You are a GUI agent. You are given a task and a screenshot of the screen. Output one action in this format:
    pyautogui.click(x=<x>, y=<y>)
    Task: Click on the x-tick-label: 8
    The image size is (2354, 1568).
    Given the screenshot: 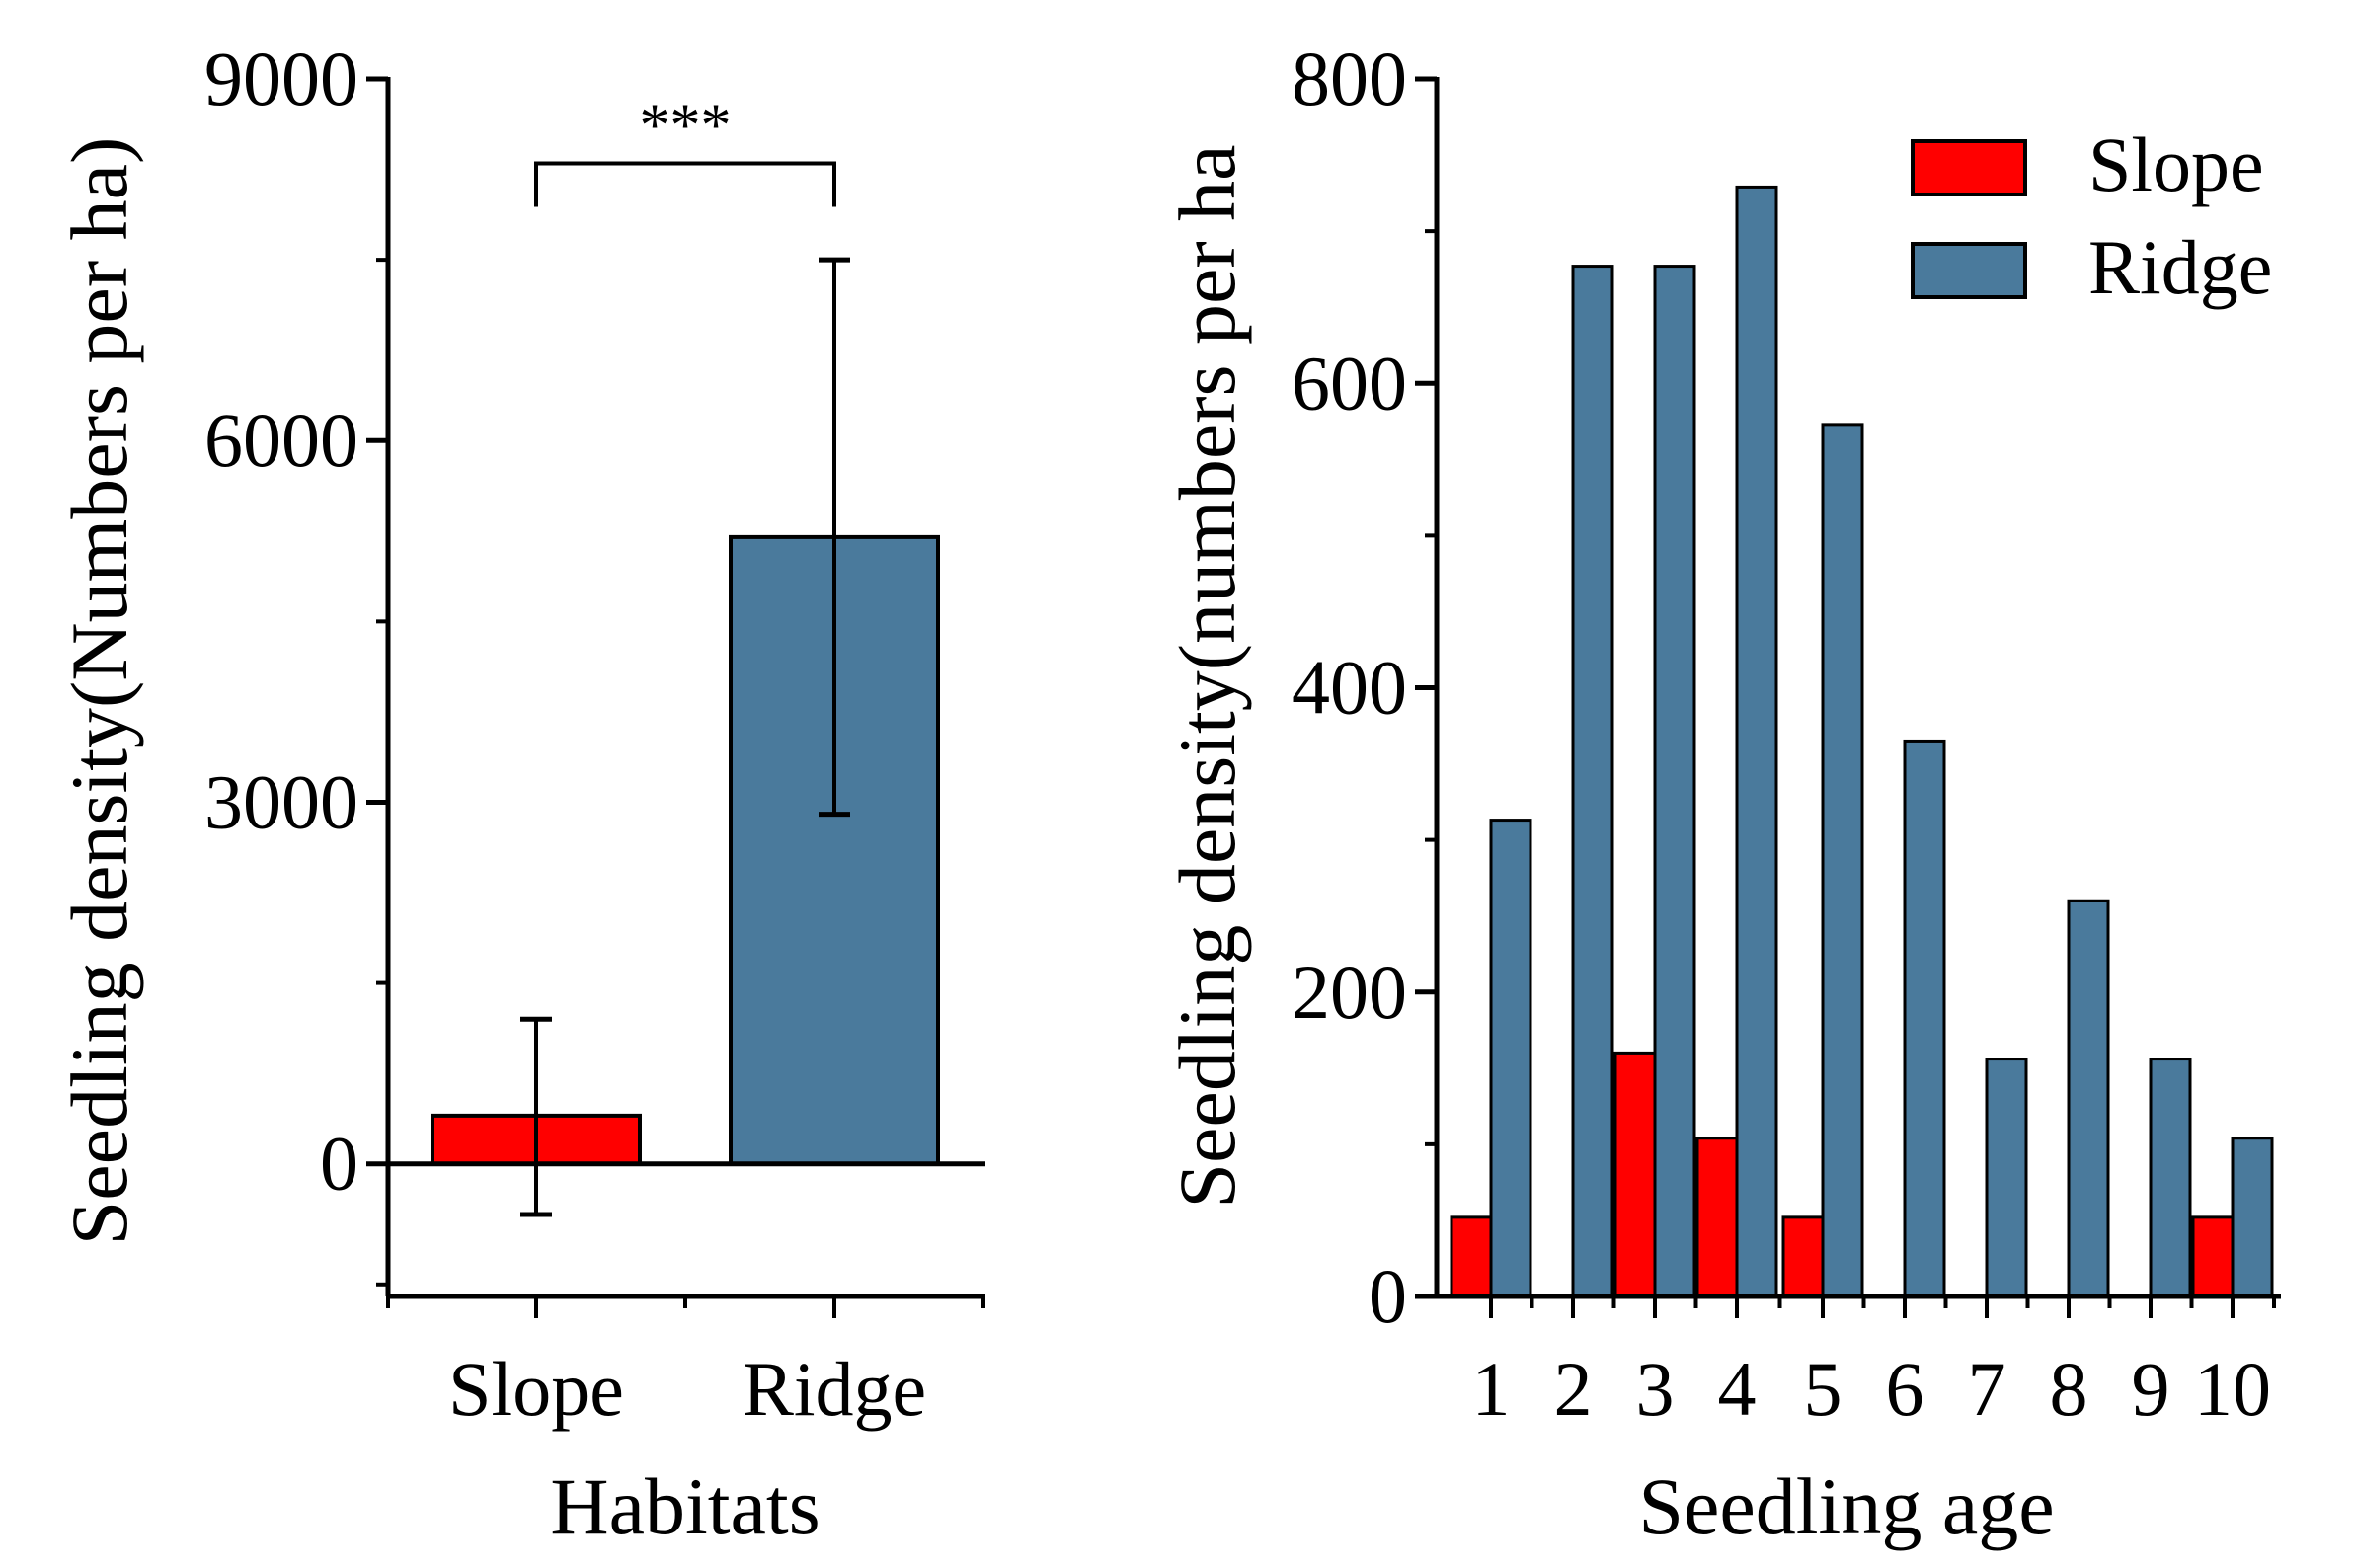 What is the action you would take?
    pyautogui.click(x=2069, y=1389)
    